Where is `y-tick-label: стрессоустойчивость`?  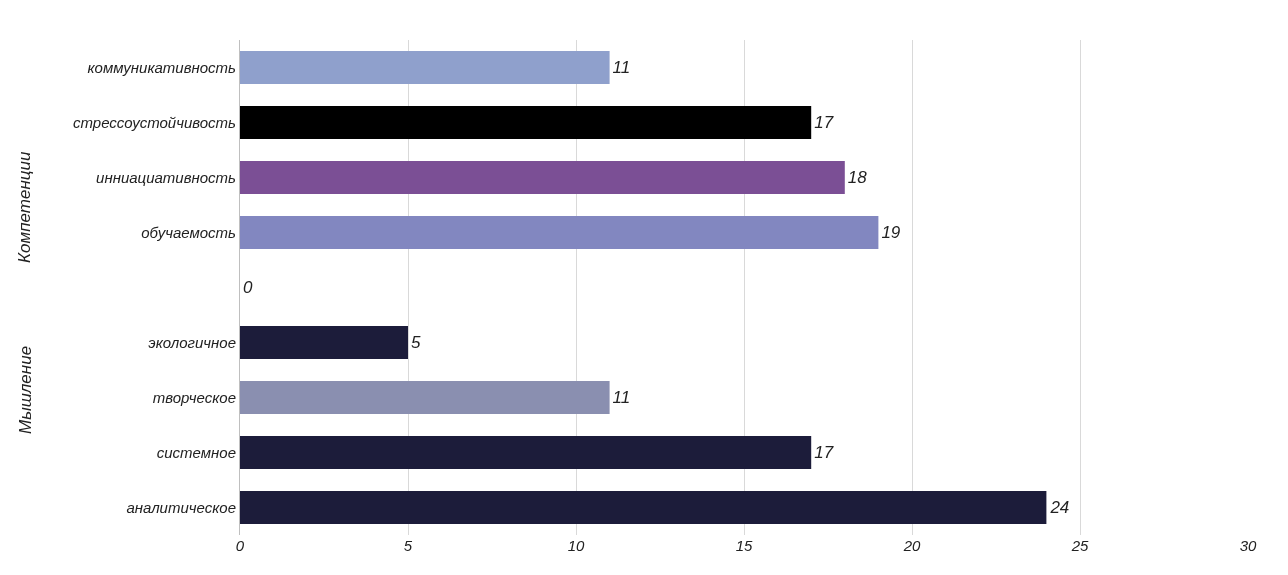 y-tick-label: стрессоустойчивость is located at coordinates (154, 122).